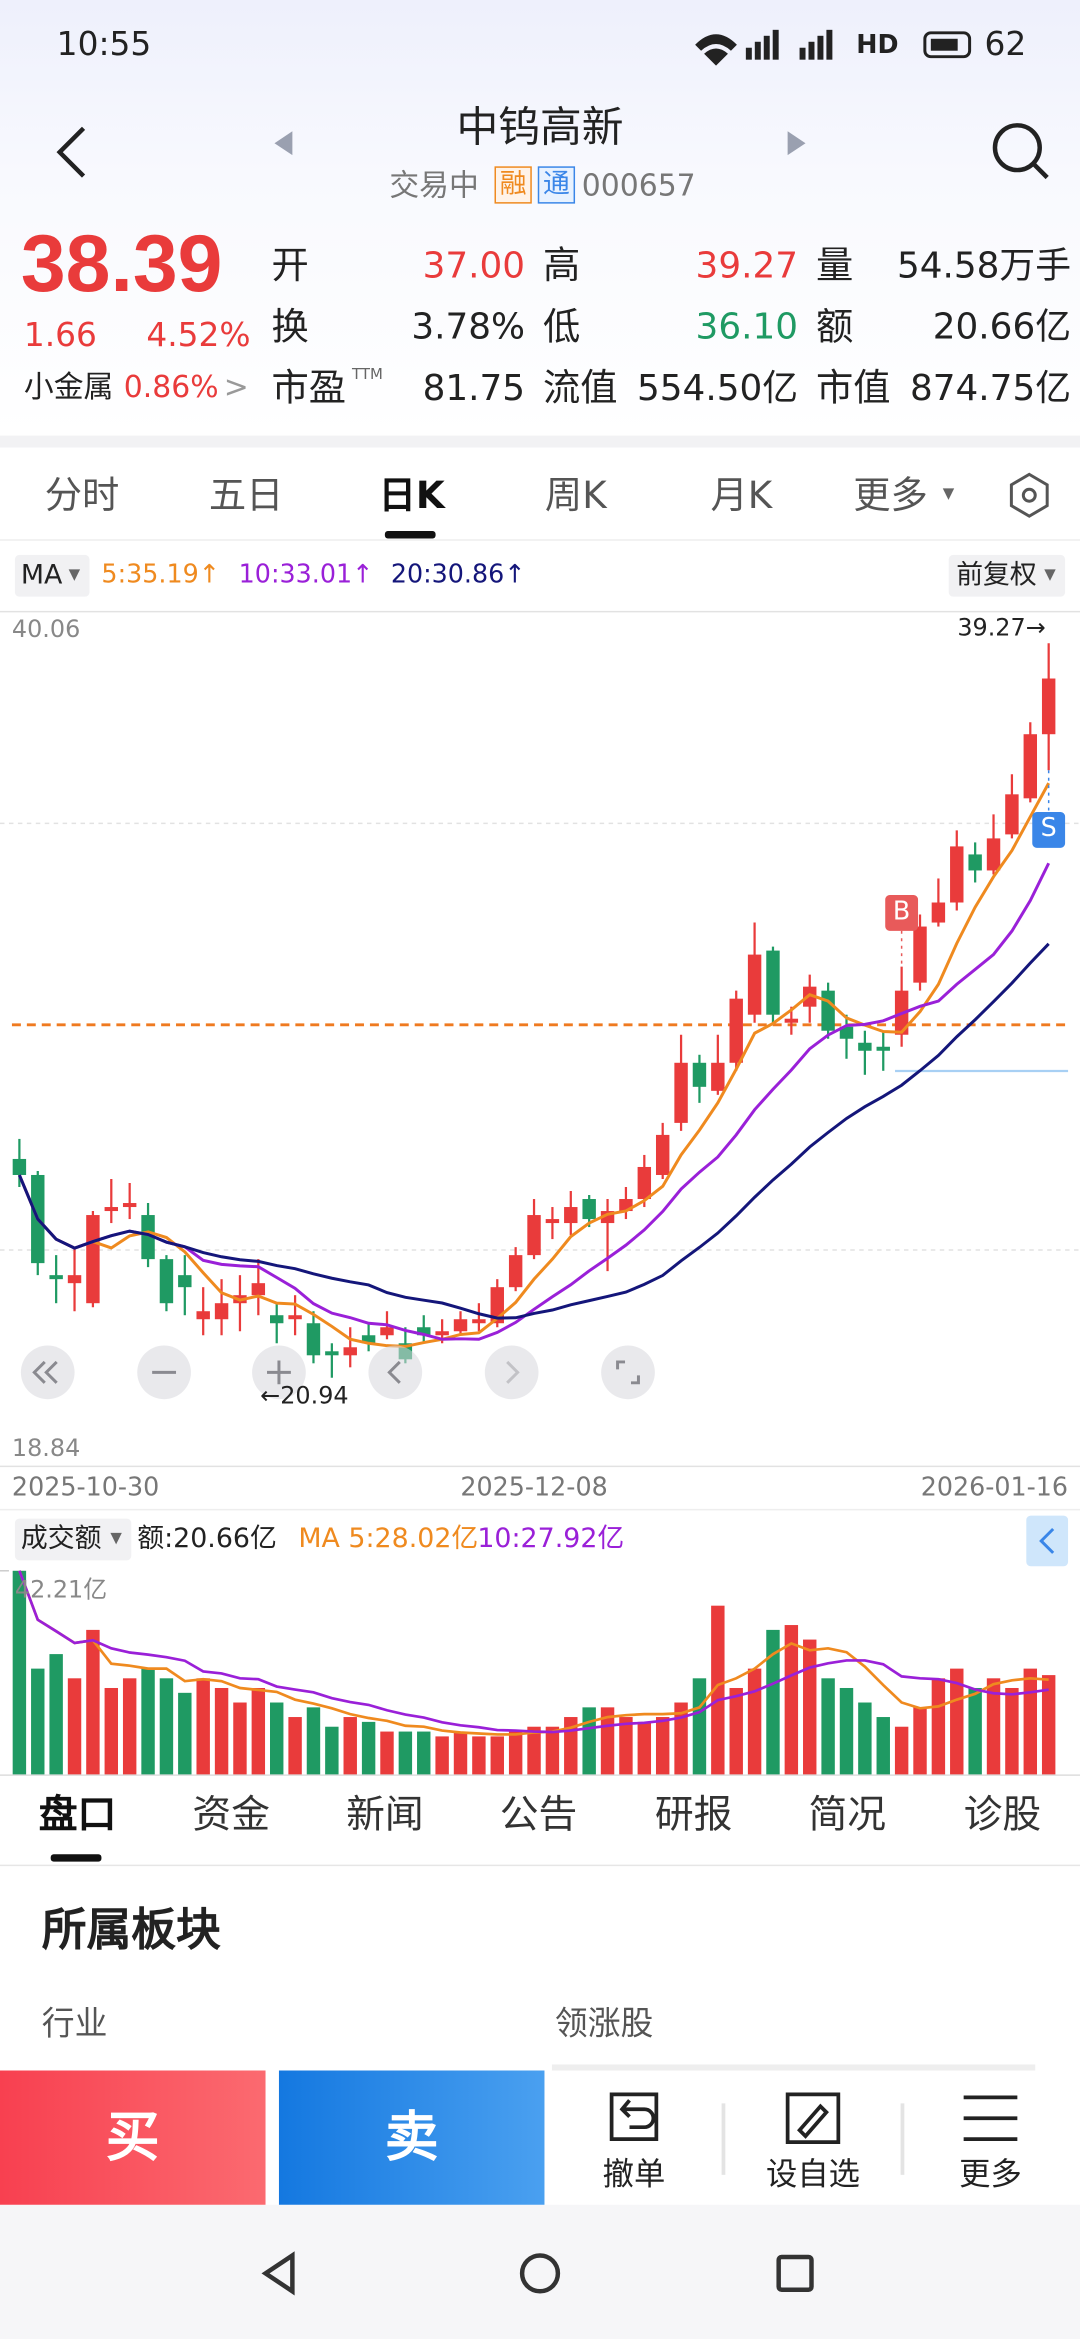 The width and height of the screenshot is (1080, 2340). I want to click on info-tab: 公告, so click(538, 1815).